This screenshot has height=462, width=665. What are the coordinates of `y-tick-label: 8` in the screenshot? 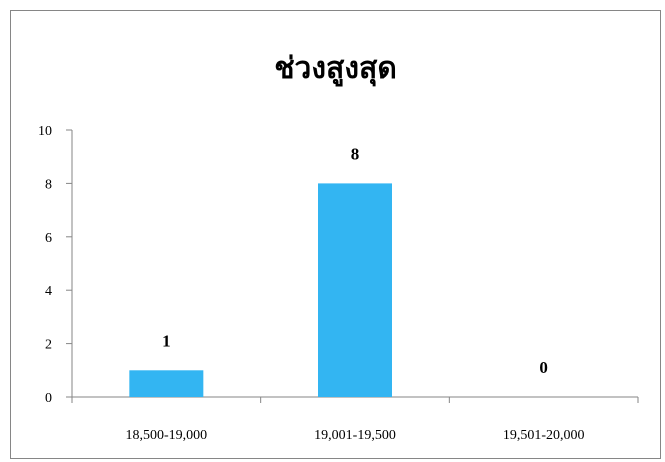 It's located at (48, 184).